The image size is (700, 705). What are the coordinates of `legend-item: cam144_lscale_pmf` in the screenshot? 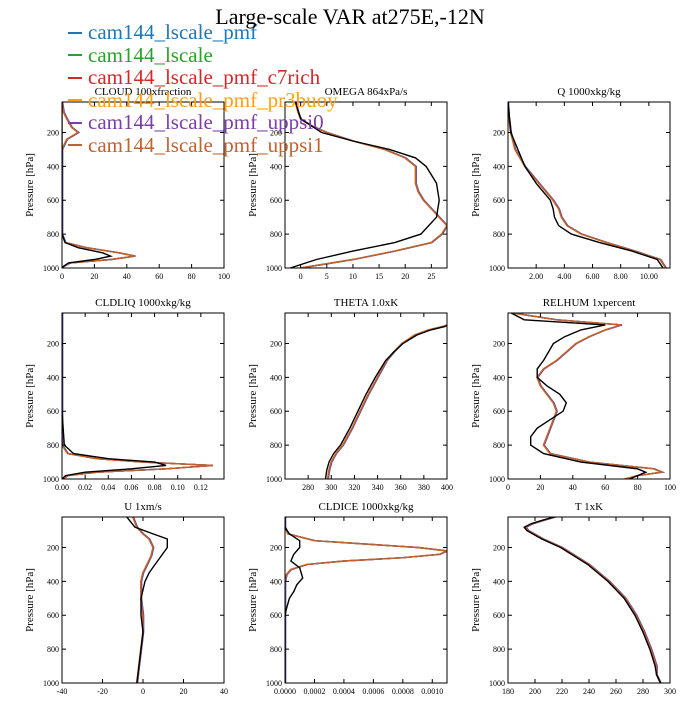 It's located at (203, 32).